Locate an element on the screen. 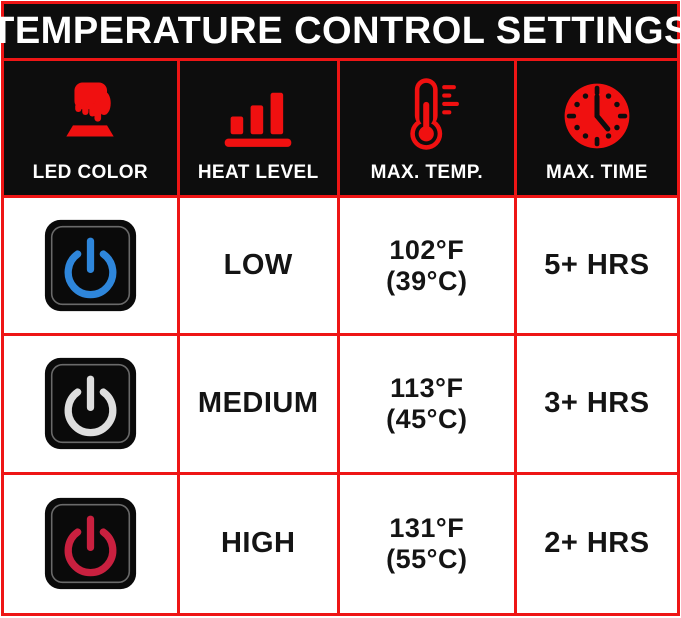  table-row-high-led-cell is located at coordinates (92, 543).